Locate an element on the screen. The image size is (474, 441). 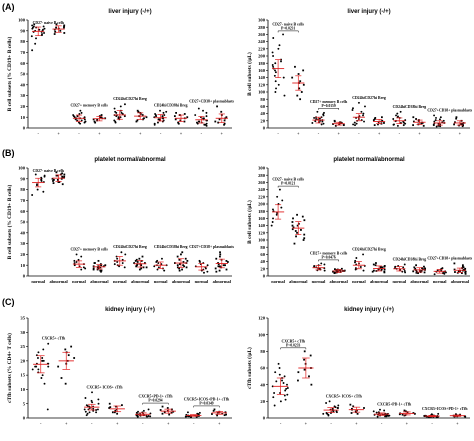
y-tick-label: 50 is located at coordinates (22, 222).